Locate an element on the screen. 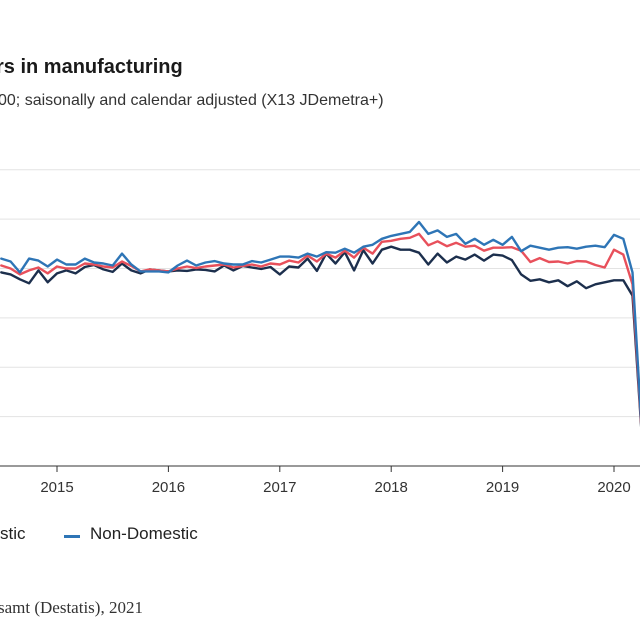 The image size is (640, 640). x-tick-label-2019: 2019 is located at coordinates (502, 487).